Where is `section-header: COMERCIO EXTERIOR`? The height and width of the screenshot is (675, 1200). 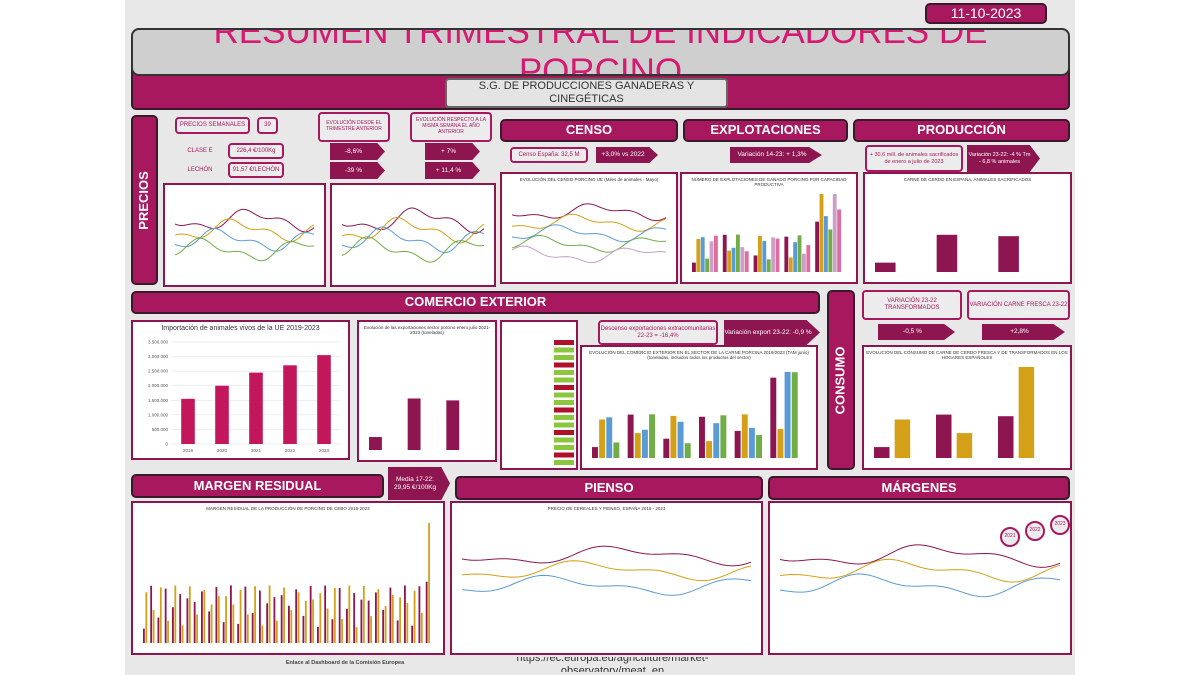 section-header: COMERCIO EXTERIOR is located at coordinates (475, 302).